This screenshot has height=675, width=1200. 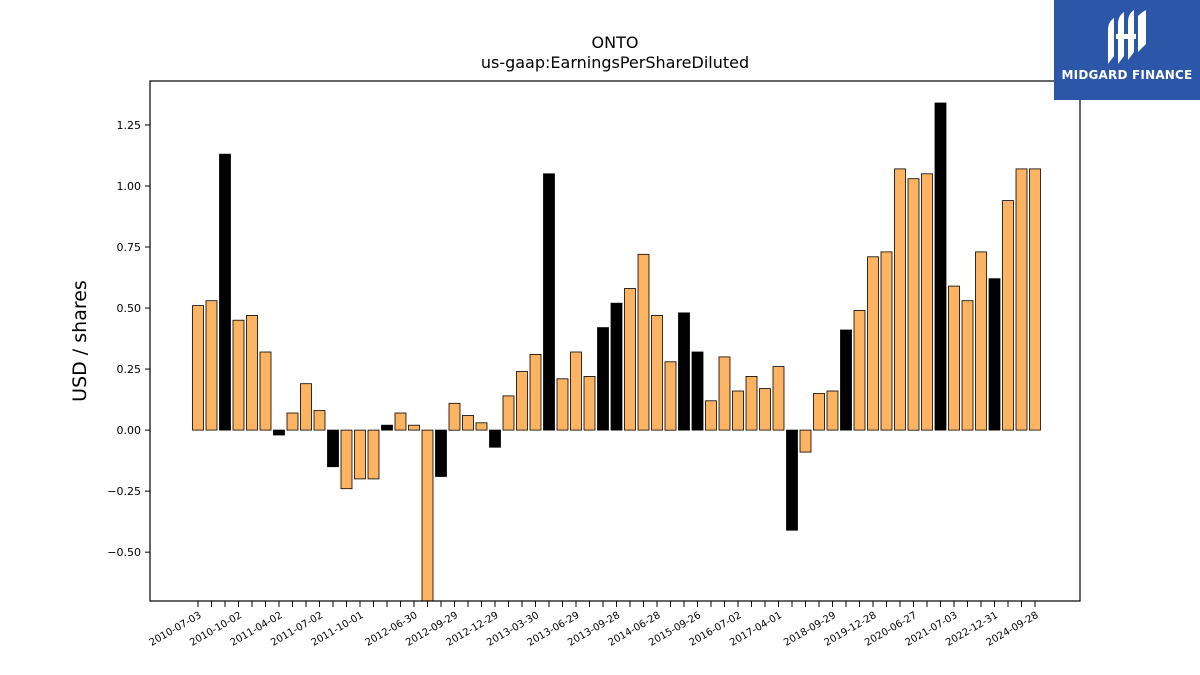 What do you see at coordinates (615, 42) in the screenshot?
I see `chart-title: ONTO` at bounding box center [615, 42].